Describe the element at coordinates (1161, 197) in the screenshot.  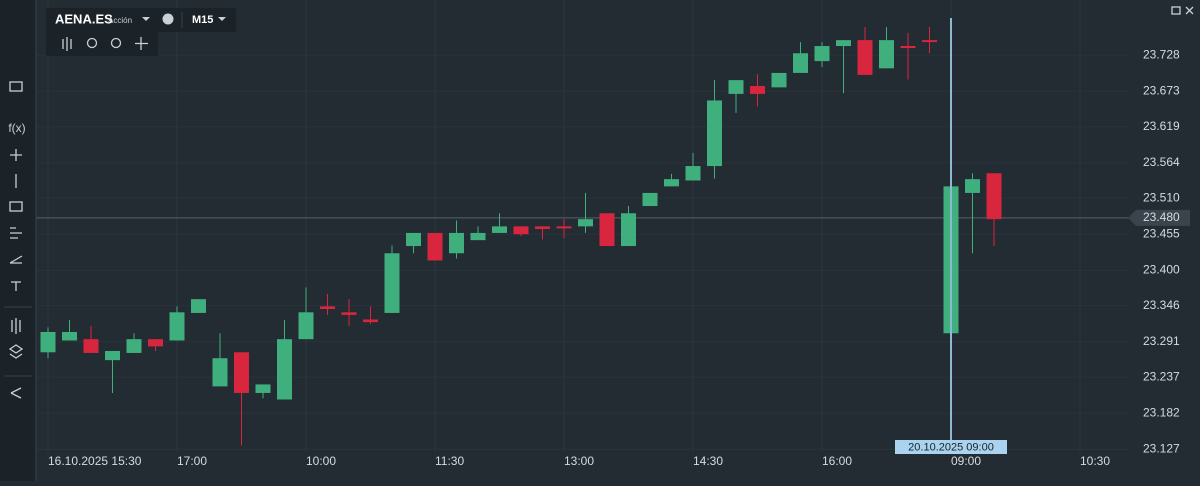
I see `y-tick-label: 23.510` at that location.